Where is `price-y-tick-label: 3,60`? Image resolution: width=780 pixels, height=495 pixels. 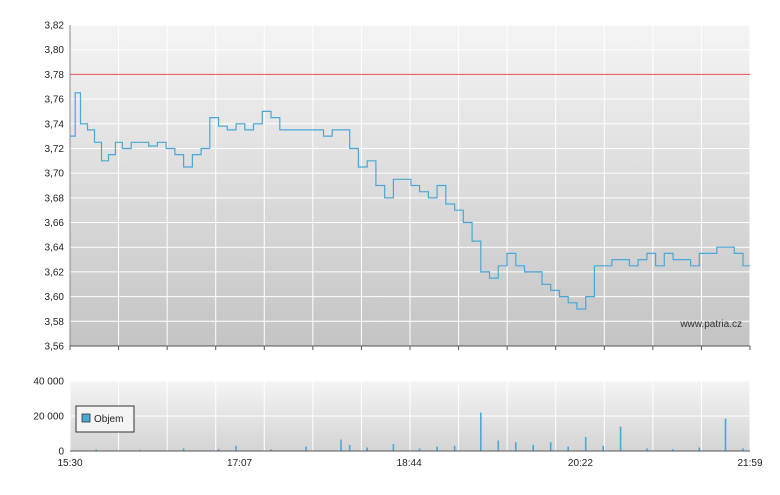 price-y-tick-label: 3,60 is located at coordinates (55, 297).